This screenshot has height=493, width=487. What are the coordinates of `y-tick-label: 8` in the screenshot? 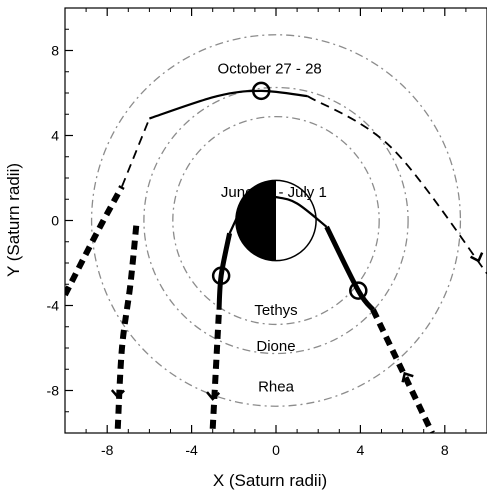 It's located at (55, 51).